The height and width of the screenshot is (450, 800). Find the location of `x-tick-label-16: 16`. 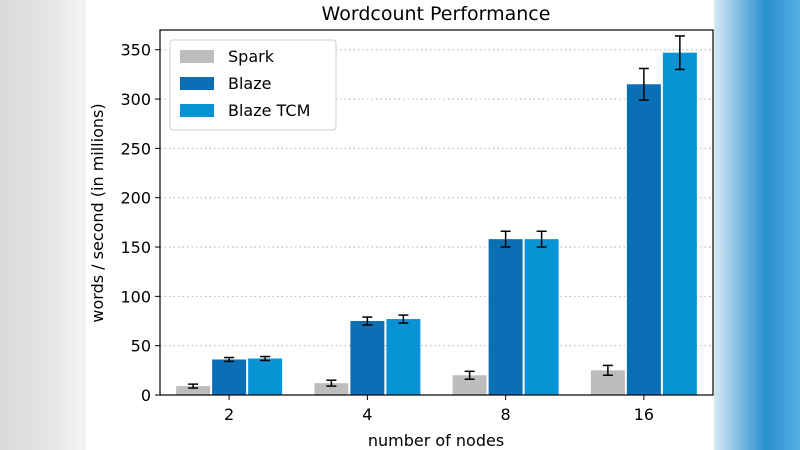

x-tick-label-16: 16 is located at coordinates (644, 414).